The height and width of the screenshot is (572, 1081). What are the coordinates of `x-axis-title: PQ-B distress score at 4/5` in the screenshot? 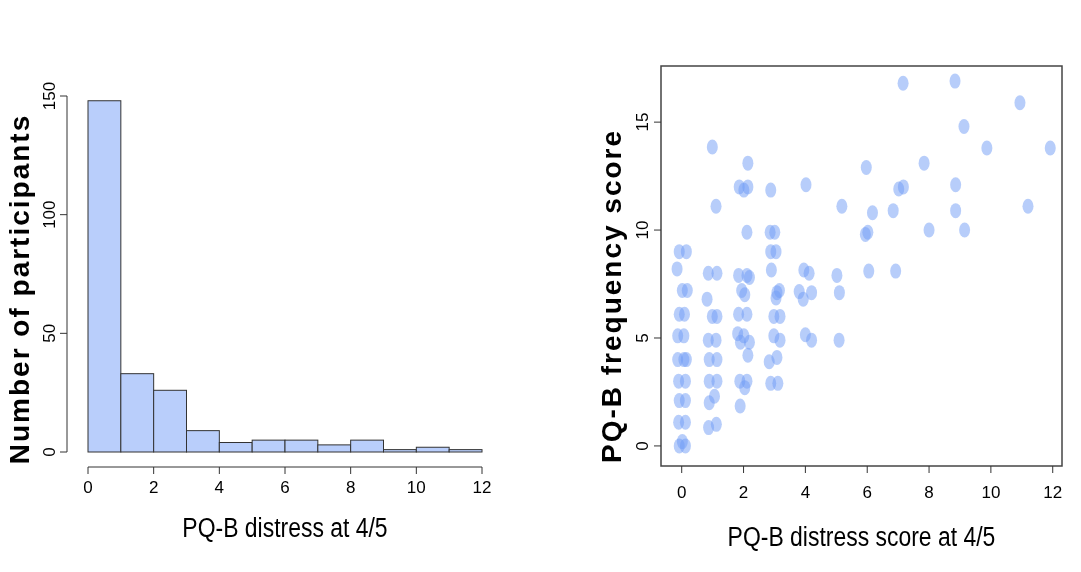 It's located at (861, 536).